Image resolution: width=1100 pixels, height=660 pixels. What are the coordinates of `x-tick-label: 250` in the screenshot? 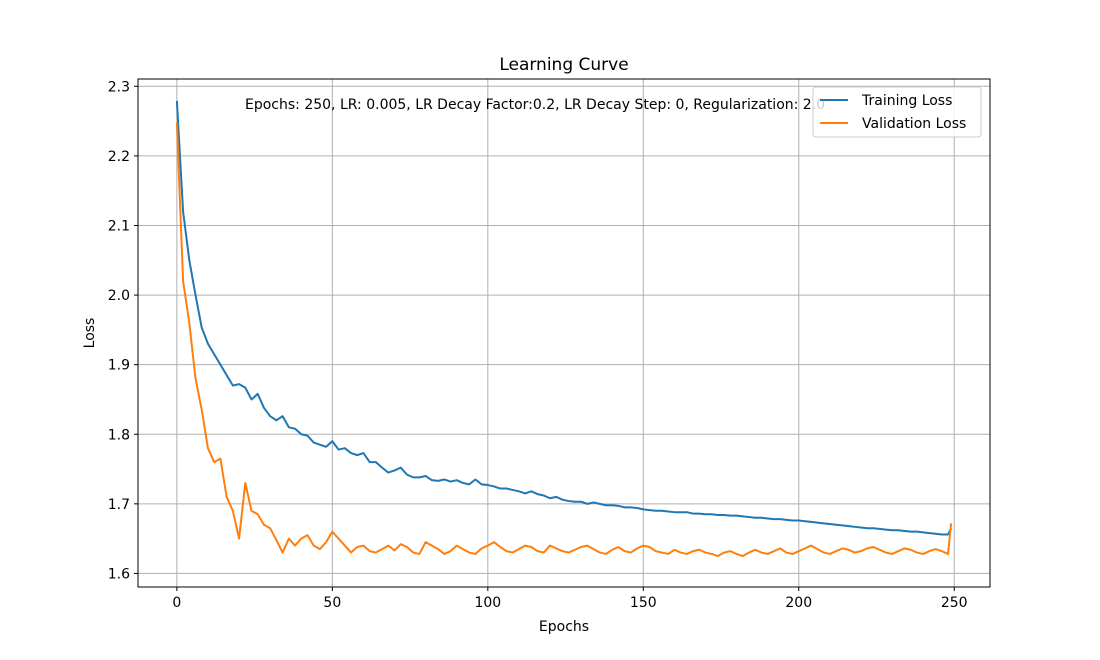 It's located at (954, 603).